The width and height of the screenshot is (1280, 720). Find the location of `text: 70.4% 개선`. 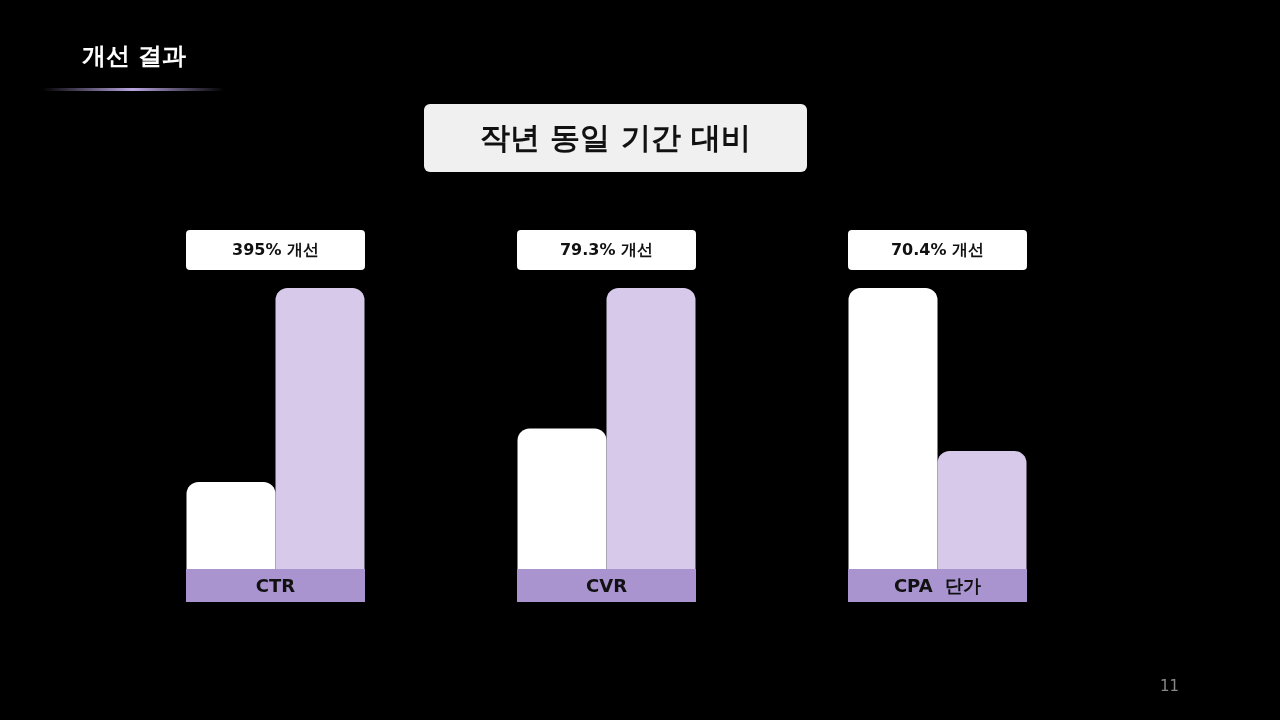

text: 70.4% 개선 is located at coordinates (937, 250).